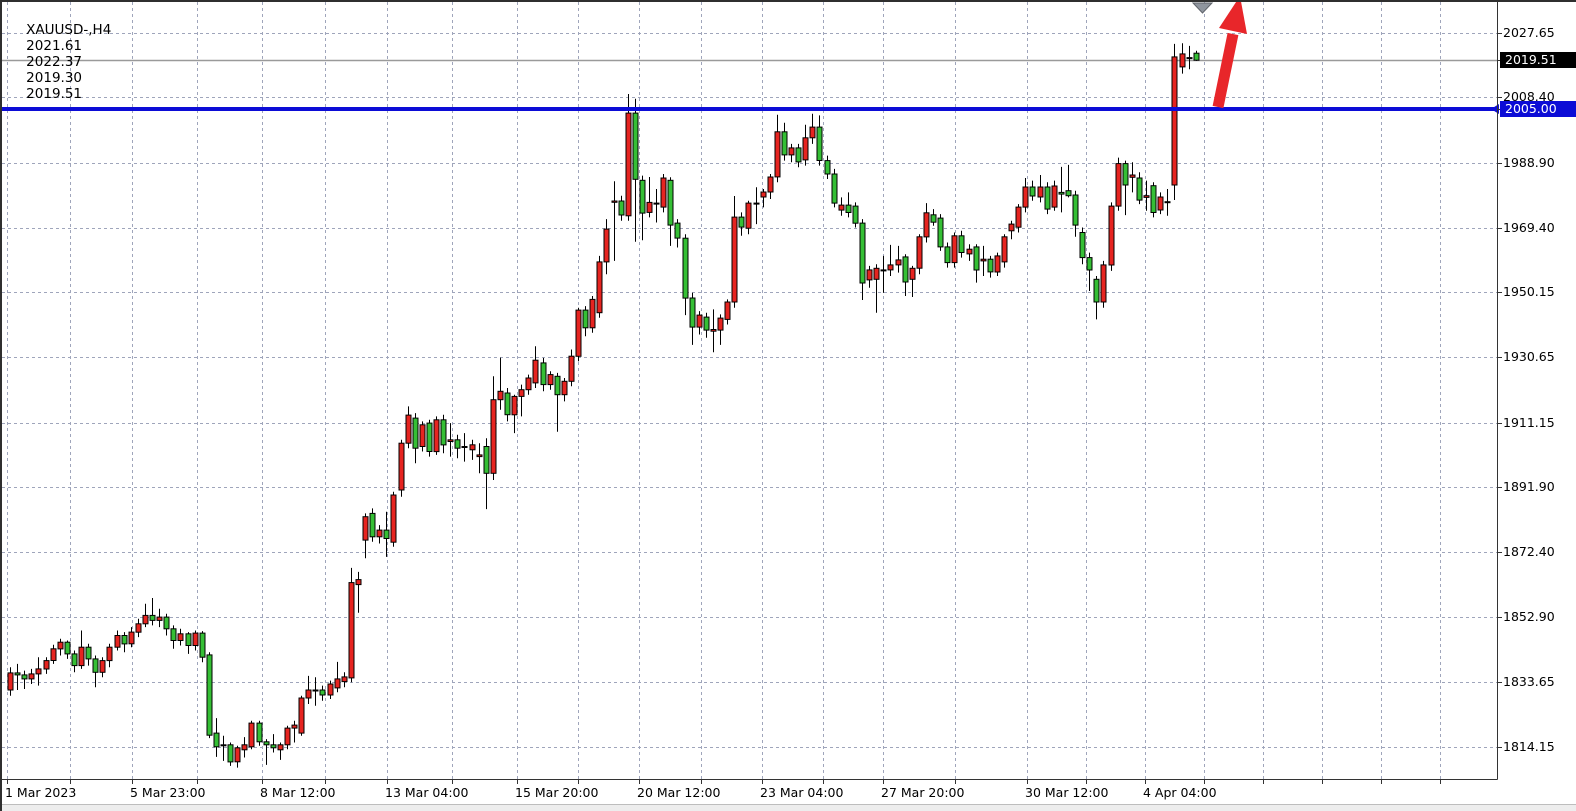  I want to click on price-axis-label: 1911.15, so click(1529, 422).